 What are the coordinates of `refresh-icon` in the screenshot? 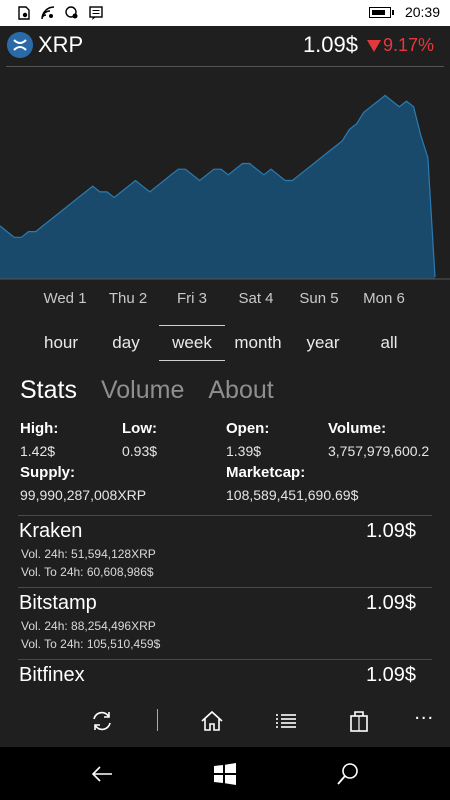 It's located at (102, 721).